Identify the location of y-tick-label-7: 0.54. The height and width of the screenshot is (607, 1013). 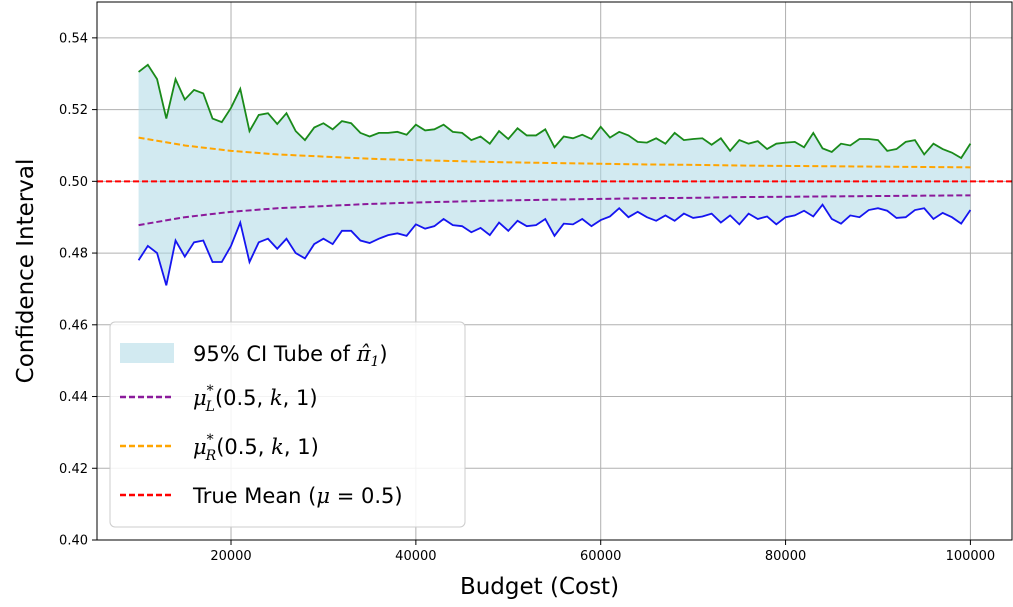
(73, 38).